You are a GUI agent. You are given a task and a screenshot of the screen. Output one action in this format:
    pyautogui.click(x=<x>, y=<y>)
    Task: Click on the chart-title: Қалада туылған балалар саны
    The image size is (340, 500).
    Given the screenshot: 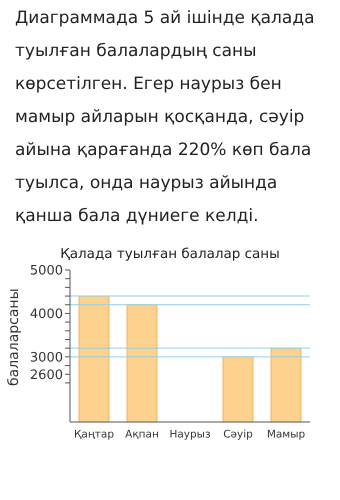 What is the action you would take?
    pyautogui.click(x=170, y=254)
    